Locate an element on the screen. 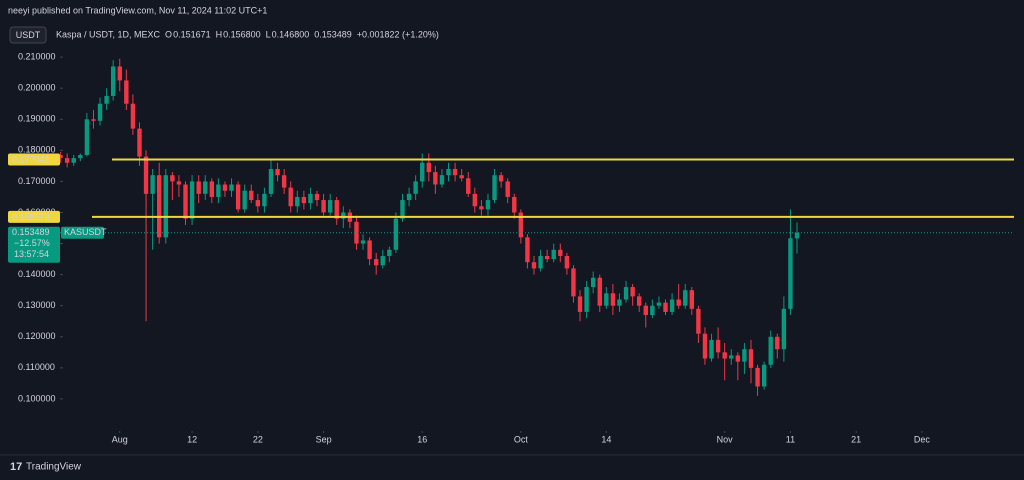 Image resolution: width=1024 pixels, height=480 pixels. legend-open: 0.151671 is located at coordinates (192, 34).